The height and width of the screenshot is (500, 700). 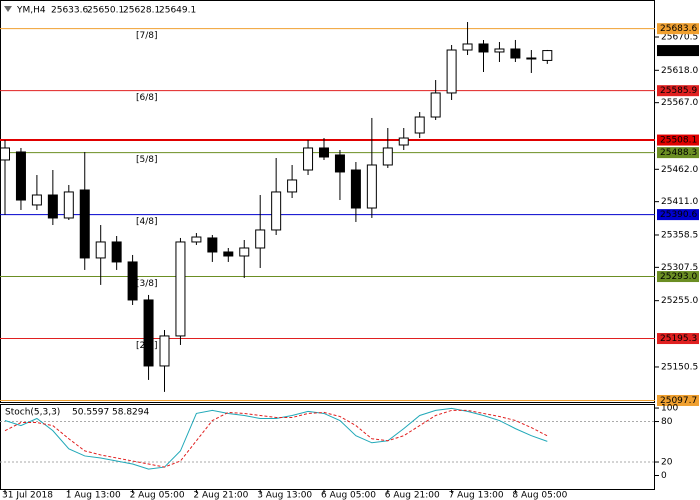 I want to click on level-price: 25683.6, so click(x=678, y=29).